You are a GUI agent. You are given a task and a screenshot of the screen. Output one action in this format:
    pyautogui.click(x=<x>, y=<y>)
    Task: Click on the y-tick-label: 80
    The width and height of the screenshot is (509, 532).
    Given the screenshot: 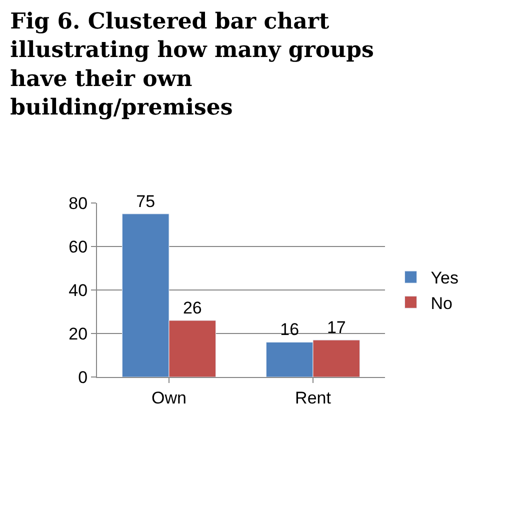 What is the action you would take?
    pyautogui.click(x=78, y=203)
    